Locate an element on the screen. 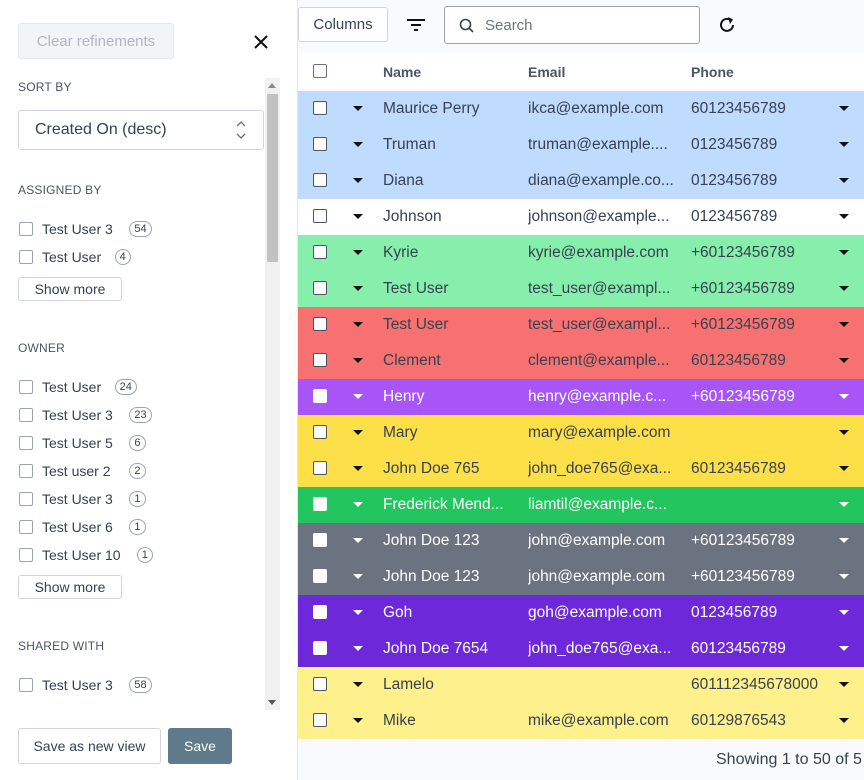  clear-button: Clear refinements is located at coordinates (96, 41).